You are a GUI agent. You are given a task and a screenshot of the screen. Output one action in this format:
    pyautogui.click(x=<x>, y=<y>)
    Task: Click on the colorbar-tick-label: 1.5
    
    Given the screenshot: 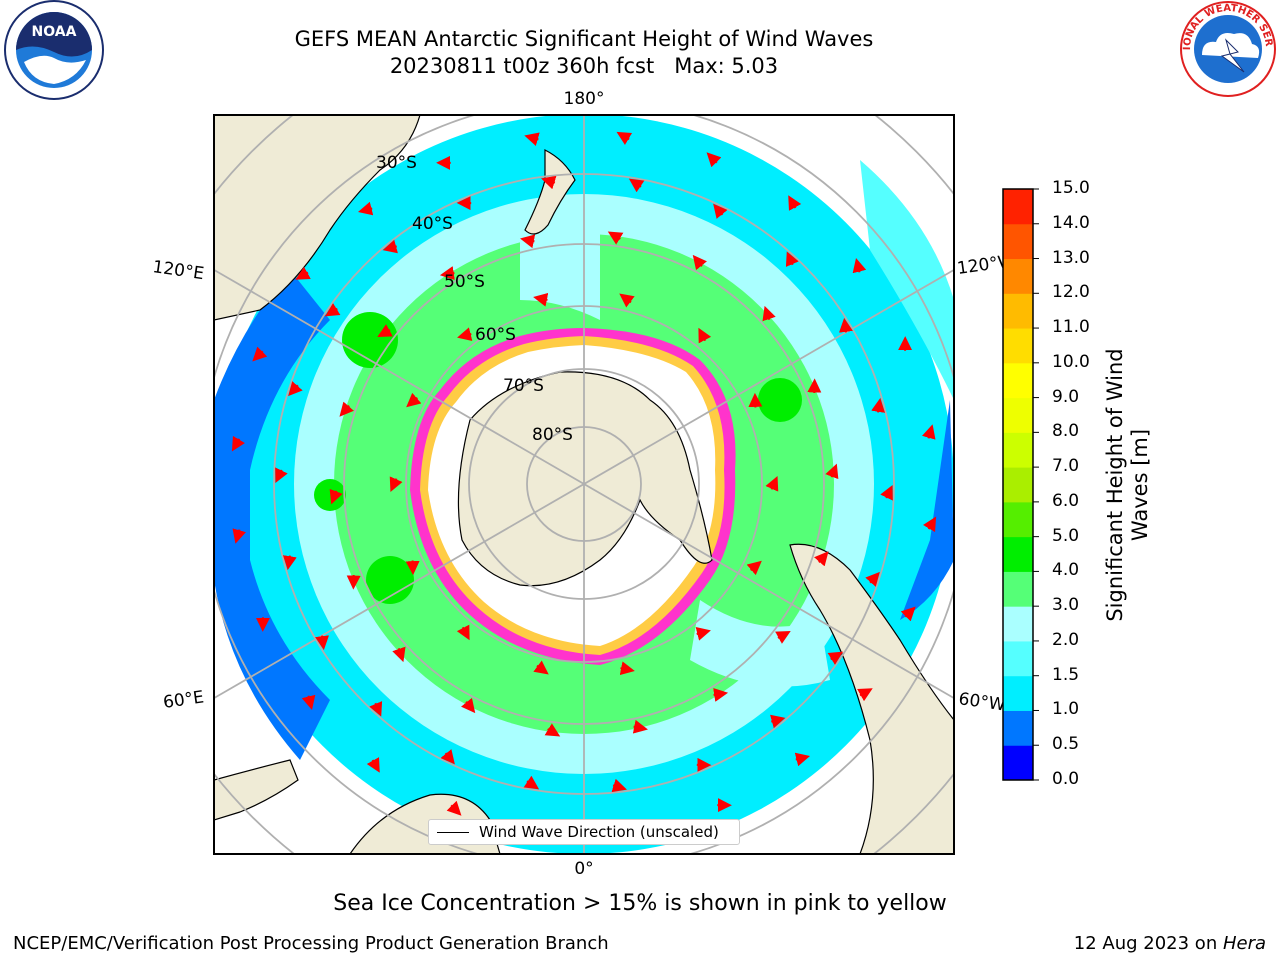 What is the action you would take?
    pyautogui.click(x=1066, y=674)
    